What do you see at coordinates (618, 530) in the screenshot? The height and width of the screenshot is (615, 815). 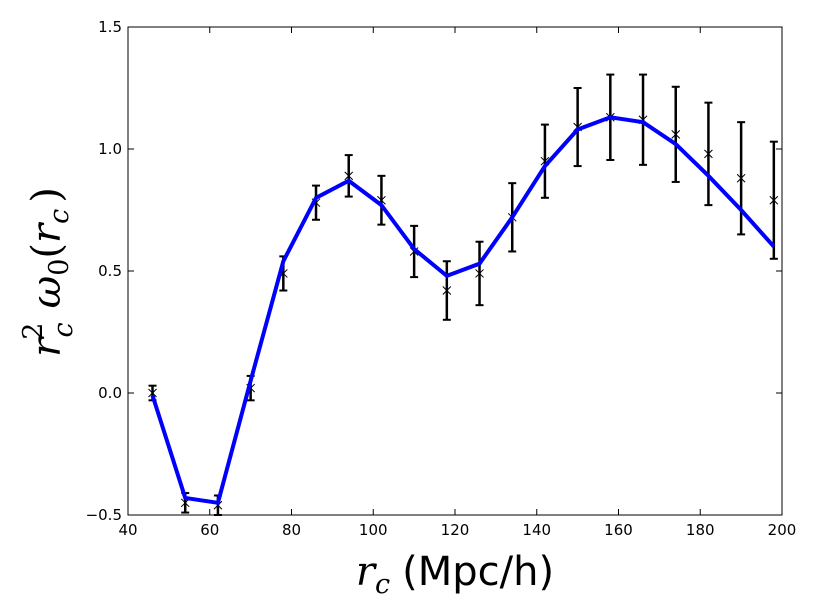 I see `x-tick-label: 160` at bounding box center [618, 530].